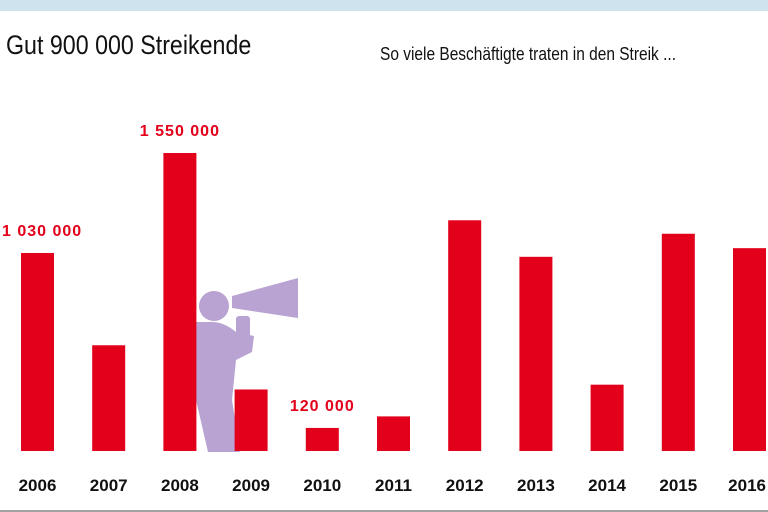 The width and height of the screenshot is (768, 512). What do you see at coordinates (38, 485) in the screenshot?
I see `x-tick-label: 2006` at bounding box center [38, 485].